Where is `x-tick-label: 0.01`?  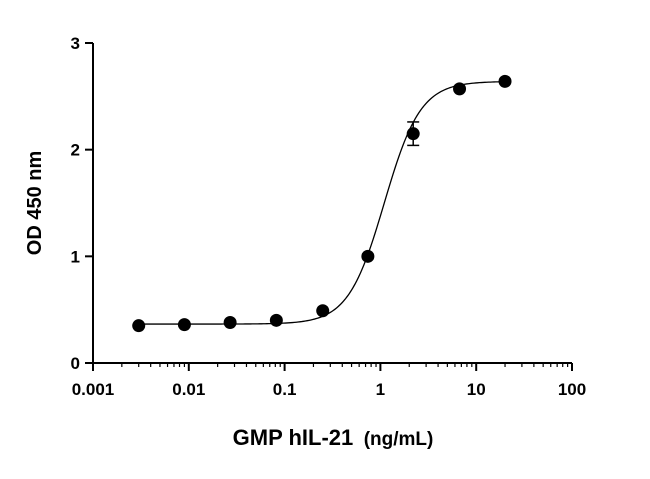 x-tick-label: 0.01 is located at coordinates (188, 389).